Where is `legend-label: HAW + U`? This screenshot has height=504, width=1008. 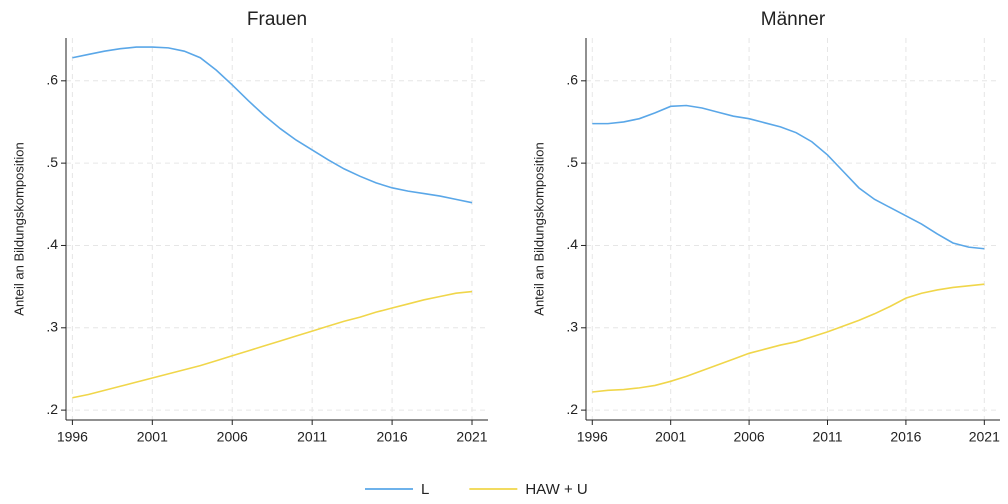 legend-label: HAW + U is located at coordinates (556, 489).